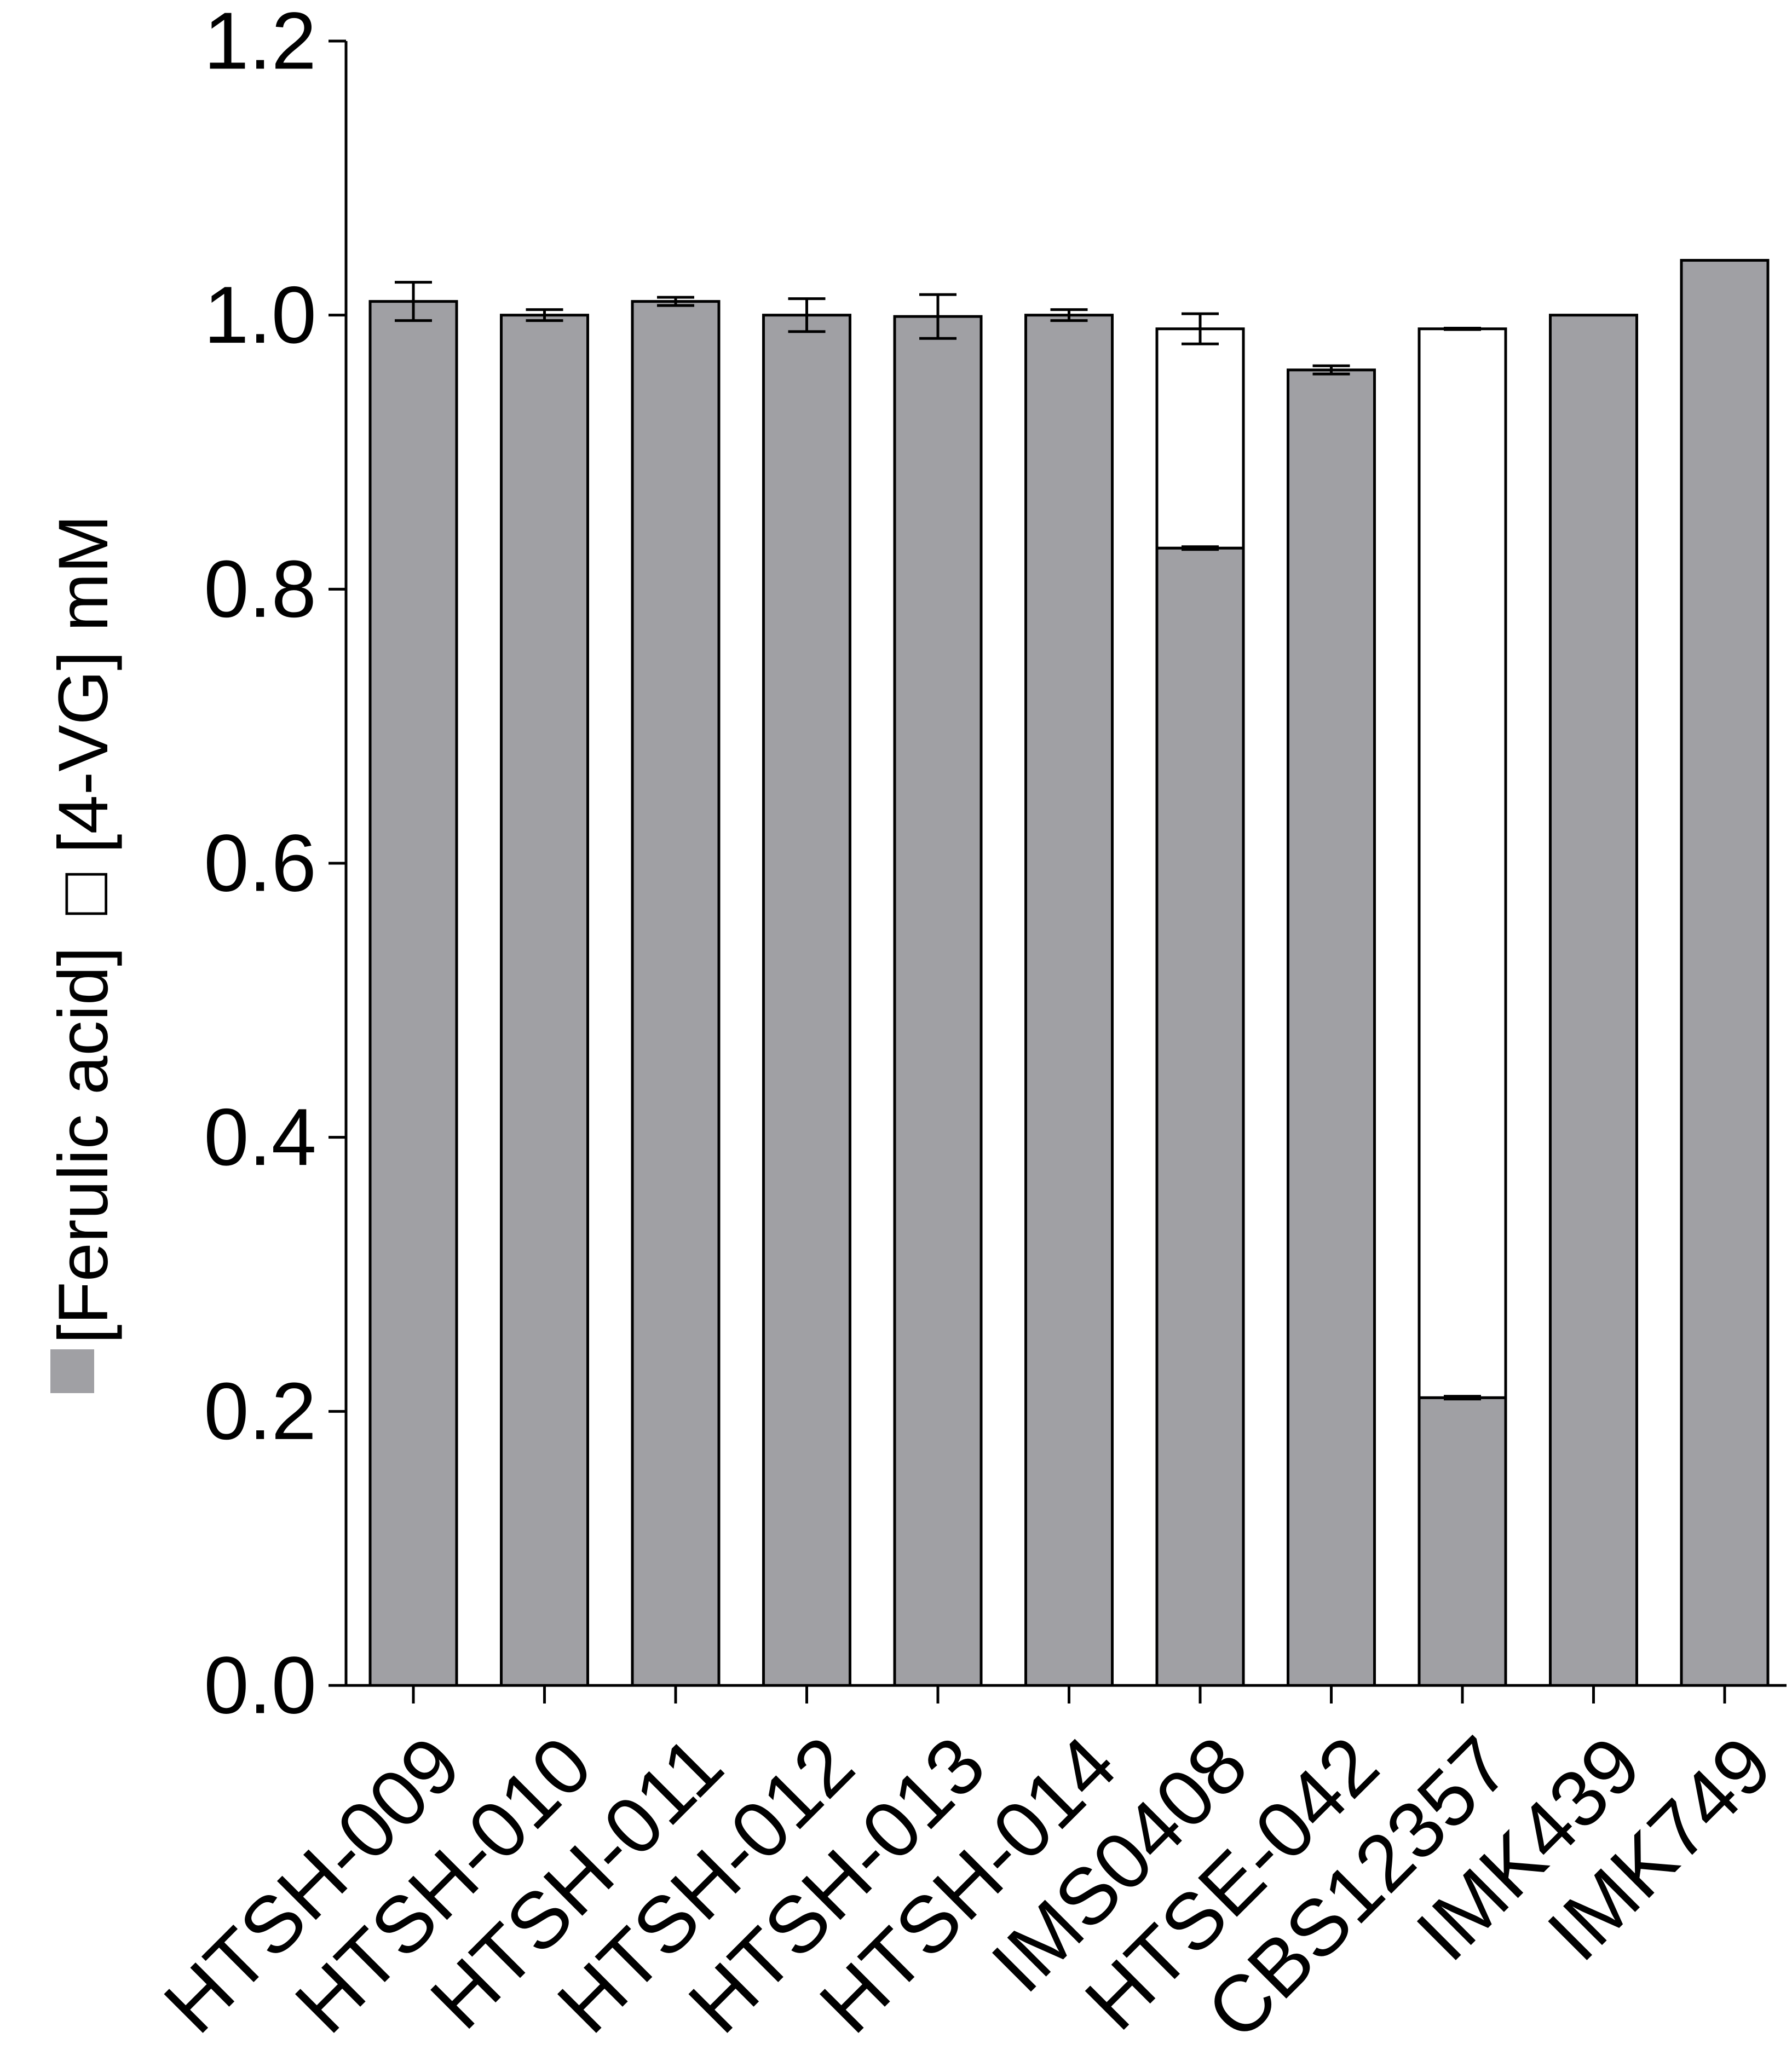 This screenshot has width=1792, height=2050. I want to click on ferulic-acid-legend-swatch, so click(72, 1371).